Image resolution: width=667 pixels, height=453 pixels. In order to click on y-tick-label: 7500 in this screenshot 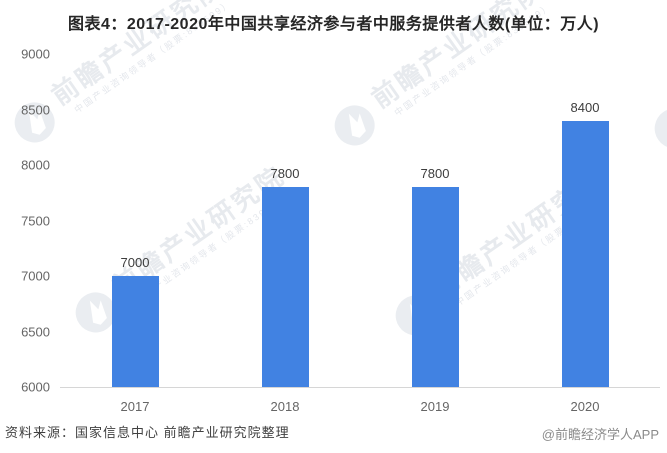, I will do `click(35, 220)`.